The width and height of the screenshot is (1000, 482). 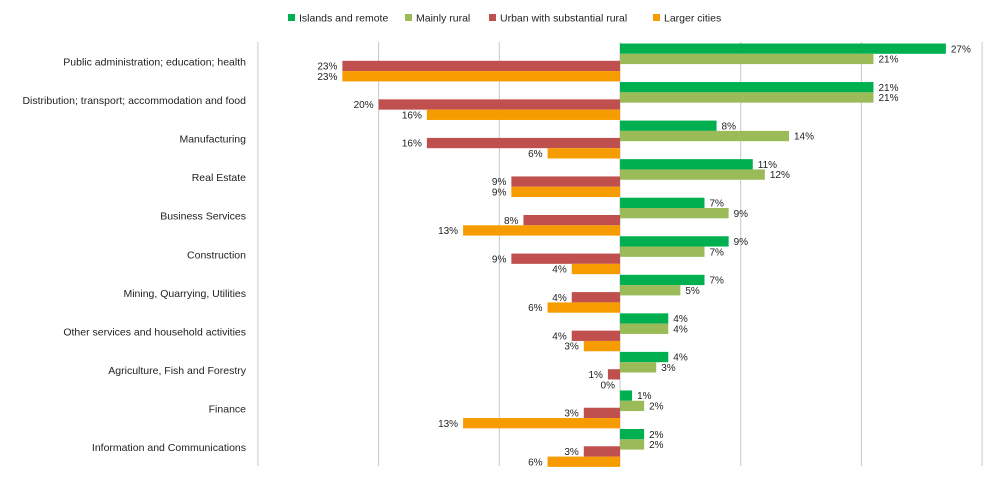 I want to click on data-label-larger-cities: 23%, so click(x=327, y=77).